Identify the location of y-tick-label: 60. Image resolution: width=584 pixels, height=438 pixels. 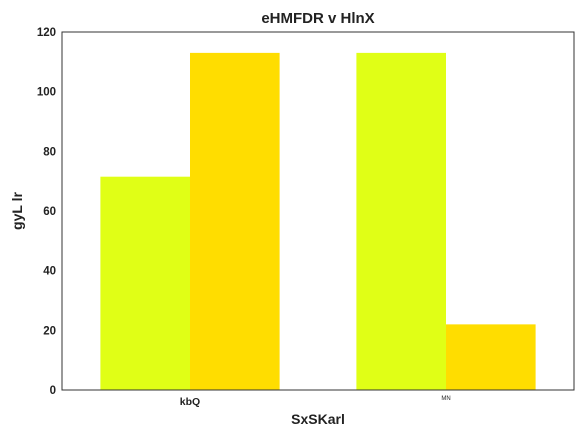
(49, 212).